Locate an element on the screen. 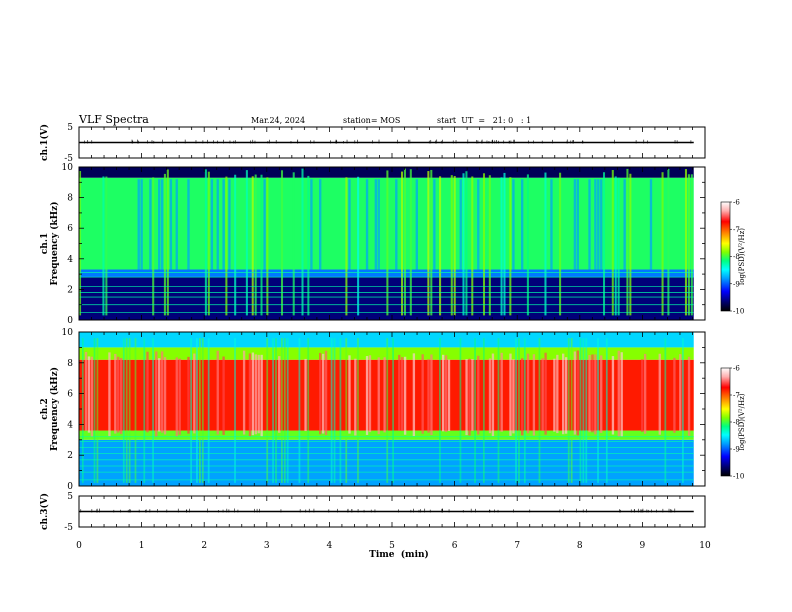  ch1-colorbar: -6 -7 -8 -9 -10 log(PSD)(V²/Hz) is located at coordinates (733, 257).